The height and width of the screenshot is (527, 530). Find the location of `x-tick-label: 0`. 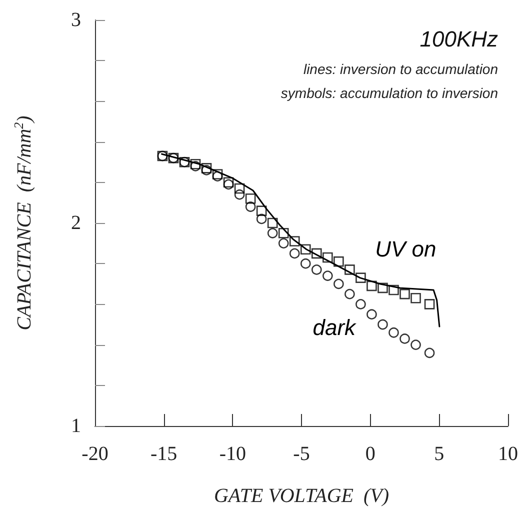

x-tick-label: 0 is located at coordinates (370, 454).